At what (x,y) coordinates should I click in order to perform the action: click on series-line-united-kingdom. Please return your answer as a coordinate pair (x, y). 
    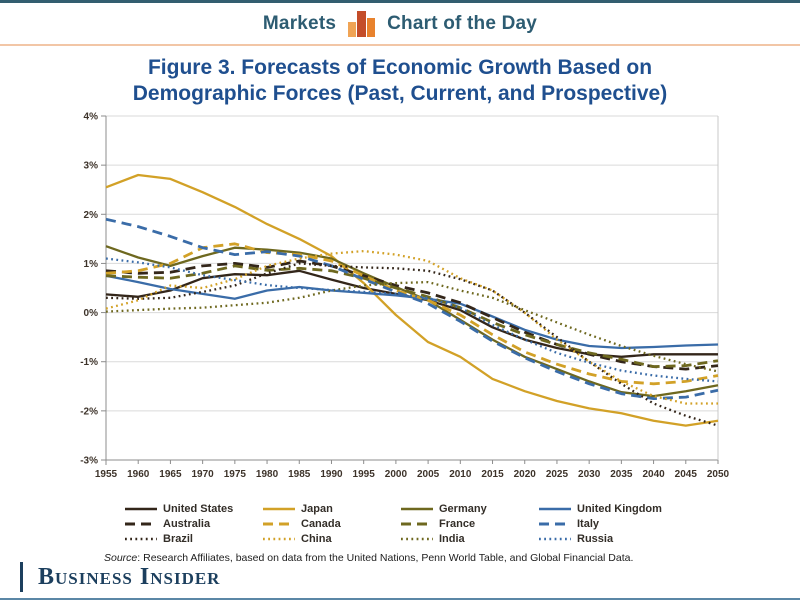
    Looking at the image, I should click on (412, 312).